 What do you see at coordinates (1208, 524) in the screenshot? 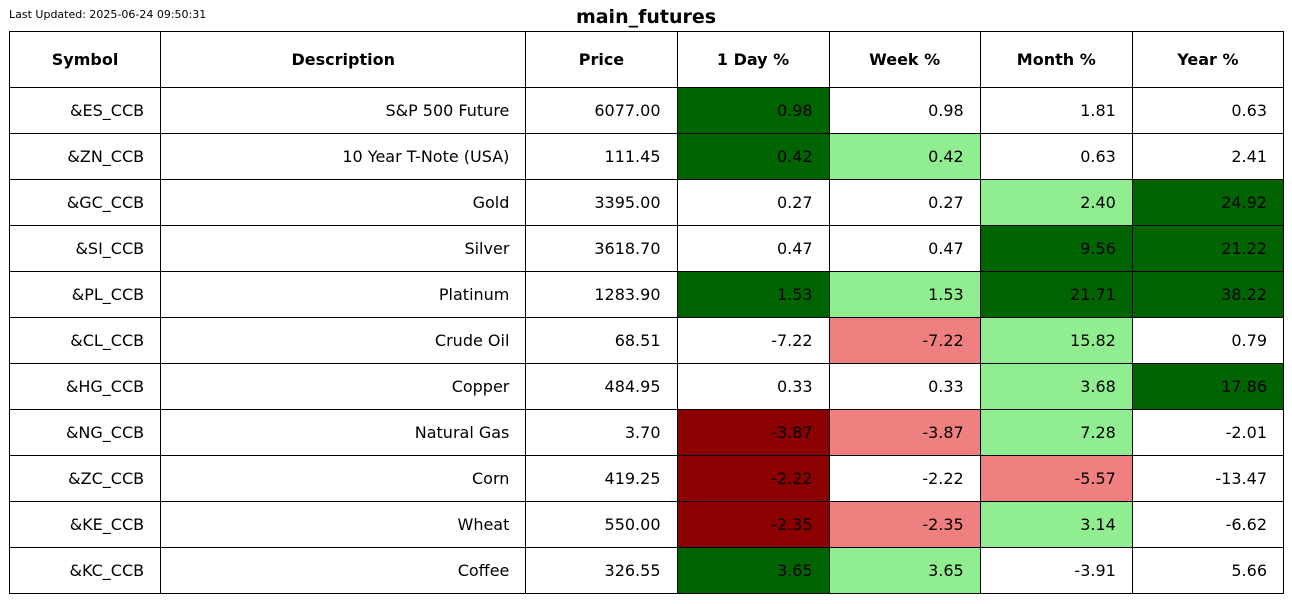
I see `year-pct-cell: -6.62` at bounding box center [1208, 524].